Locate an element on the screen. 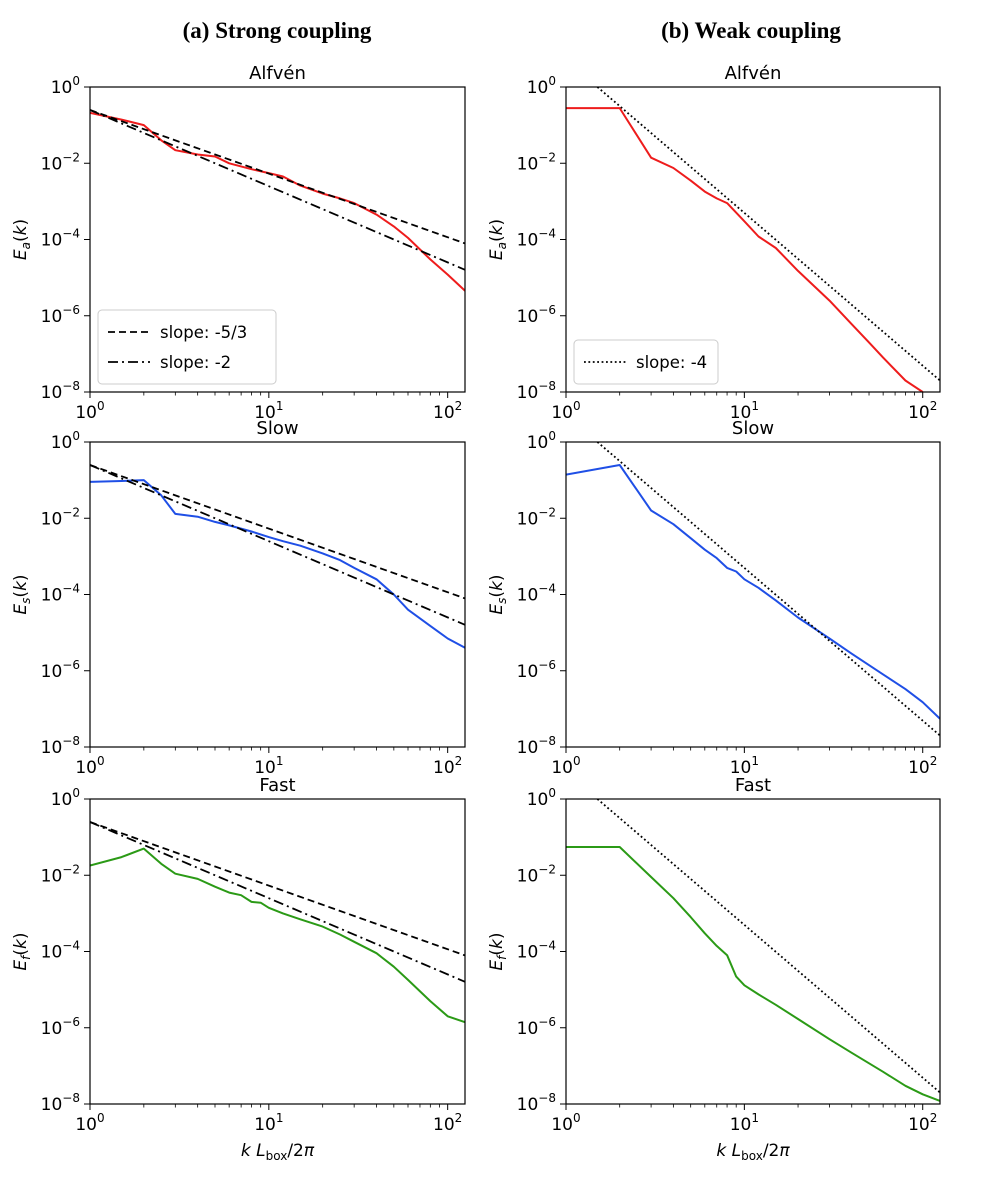 The height and width of the screenshot is (1178, 986). legend: slope: -4 is located at coordinates (646, 362).